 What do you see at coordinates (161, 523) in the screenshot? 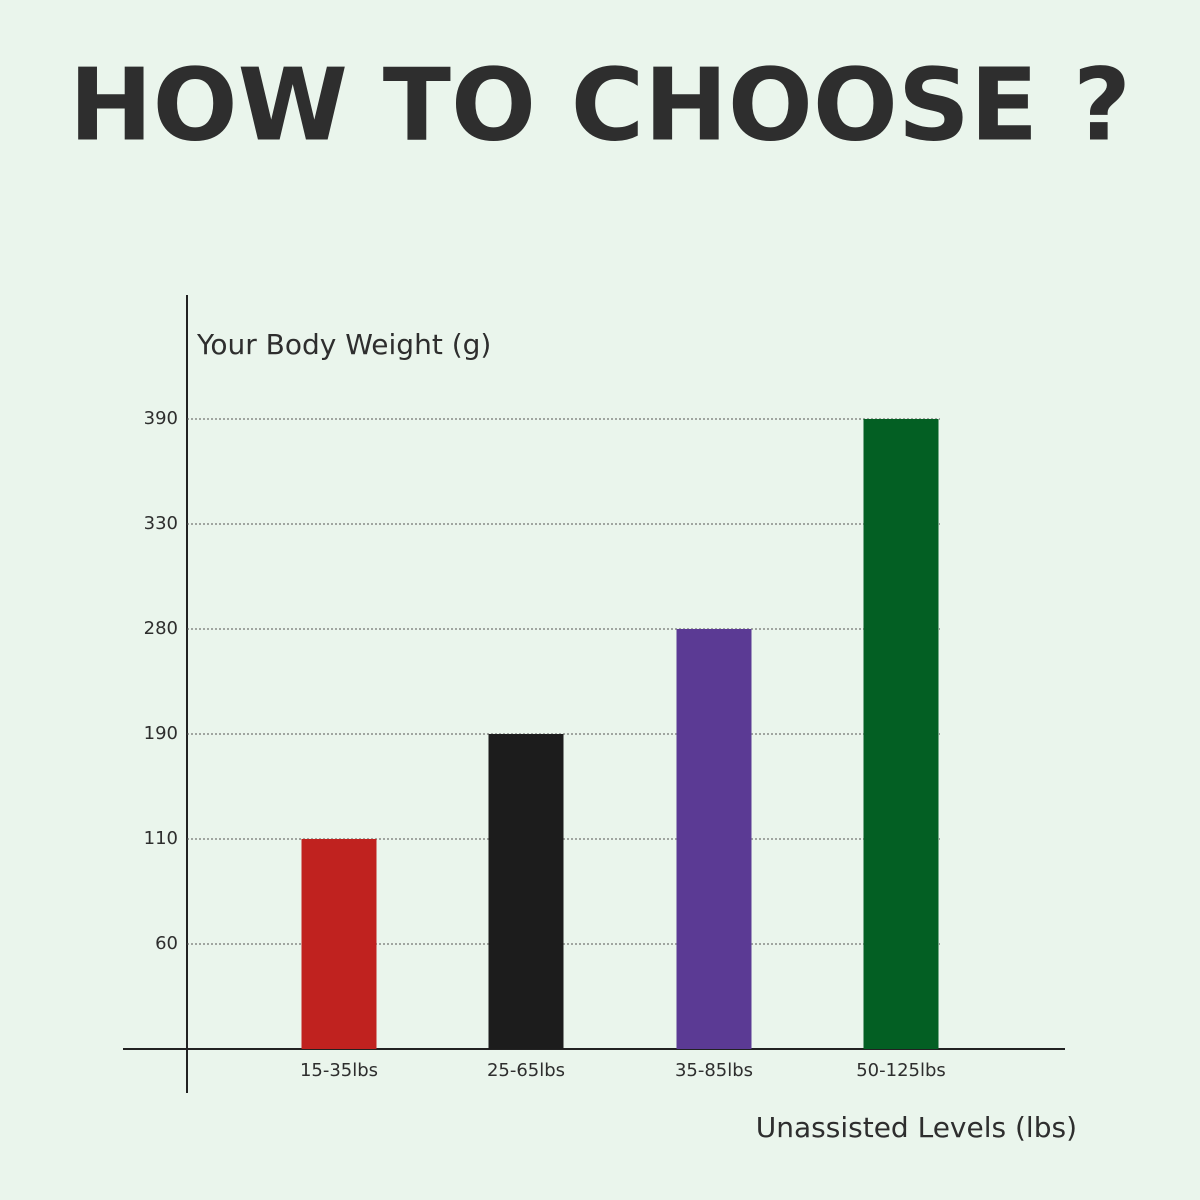
I see `y-tick-label: 330` at bounding box center [161, 523].